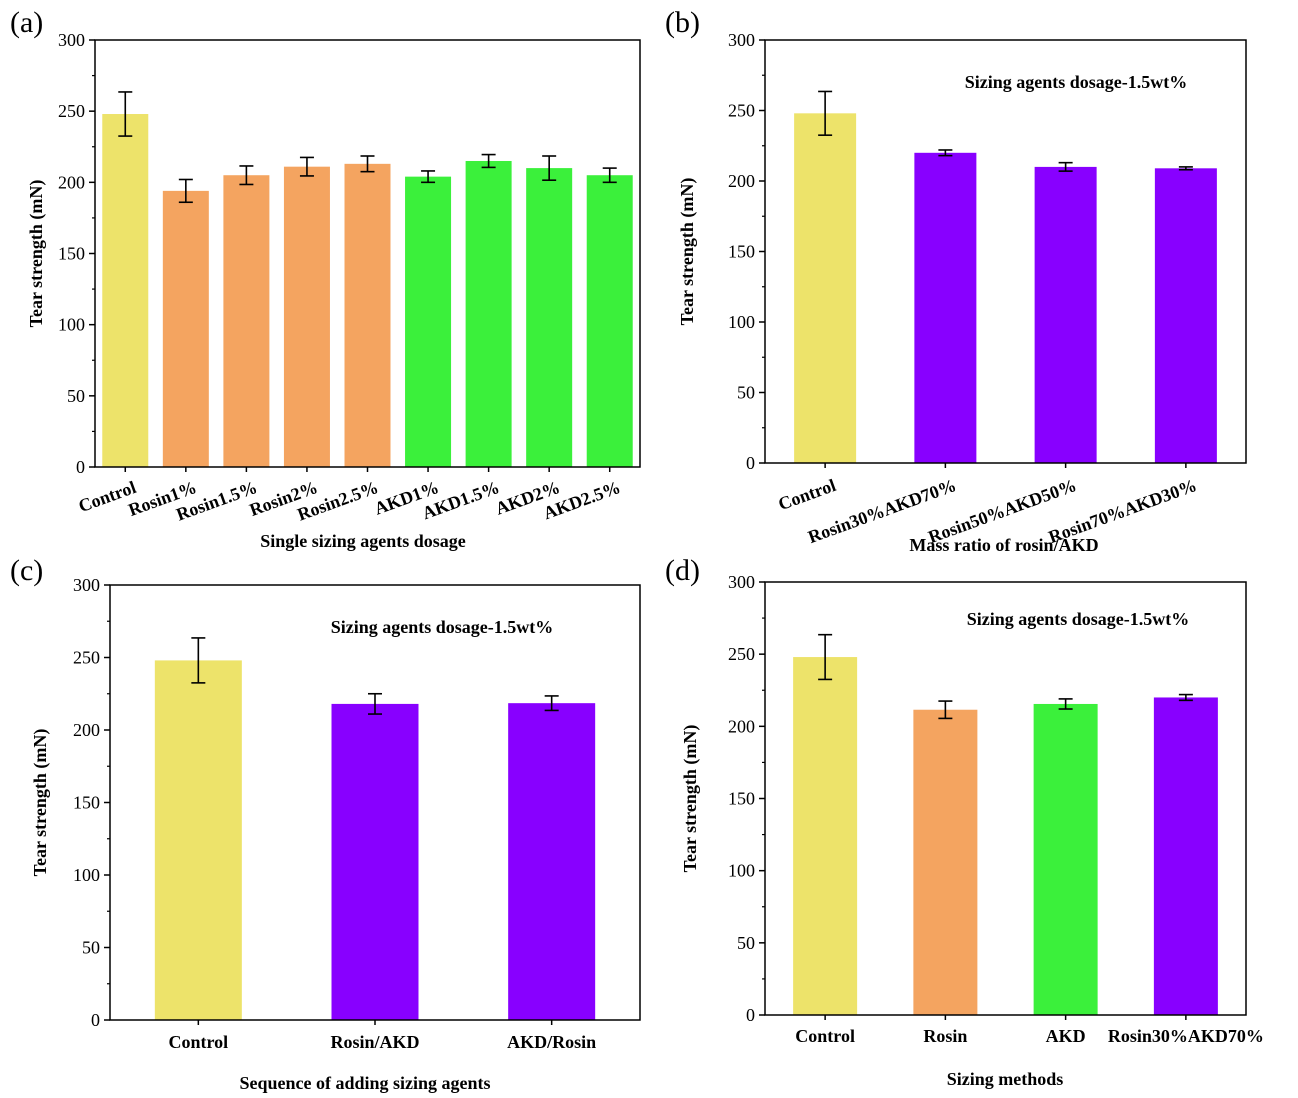  What do you see at coordinates (682, 22) in the screenshot?
I see `panel-letter: (b)` at bounding box center [682, 22].